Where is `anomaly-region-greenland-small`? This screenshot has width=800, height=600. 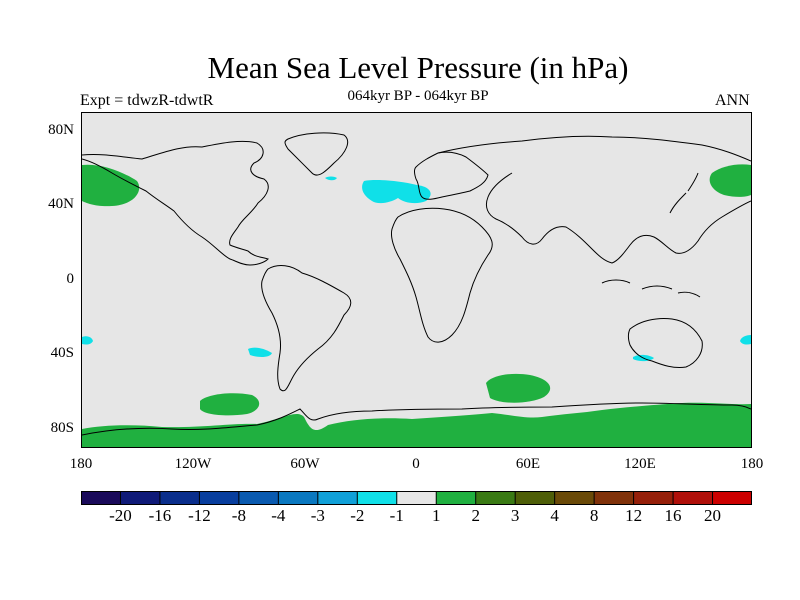
anomaly-region-greenland-small is located at coordinates (331, 178).